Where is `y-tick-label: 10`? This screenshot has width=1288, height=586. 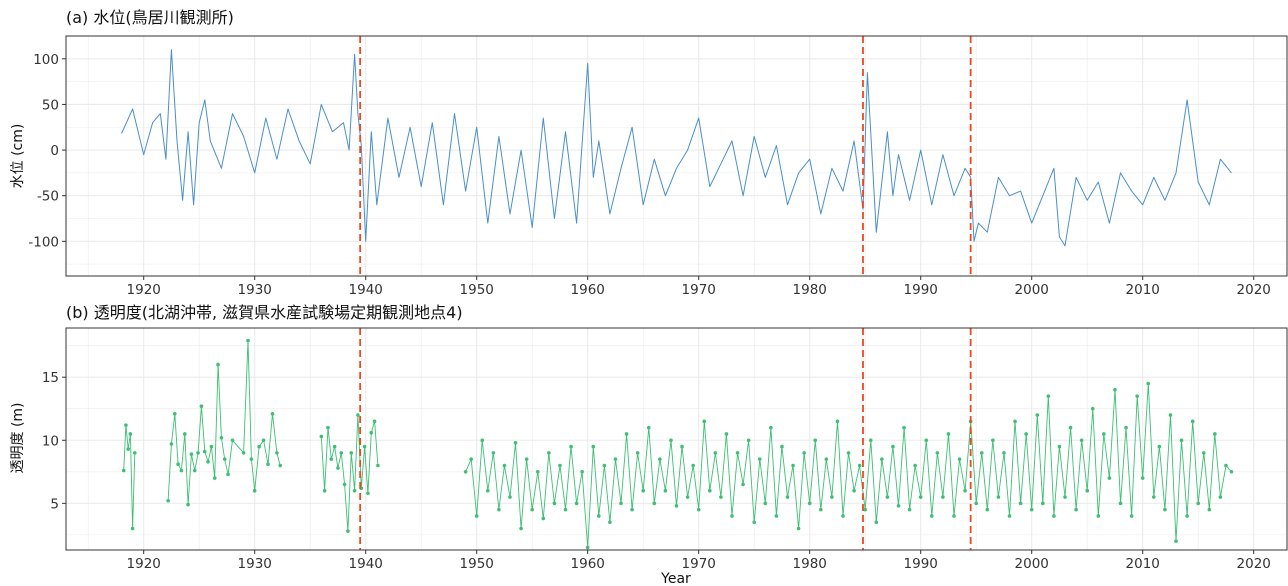 y-tick-label: 10 is located at coordinates (50, 441).